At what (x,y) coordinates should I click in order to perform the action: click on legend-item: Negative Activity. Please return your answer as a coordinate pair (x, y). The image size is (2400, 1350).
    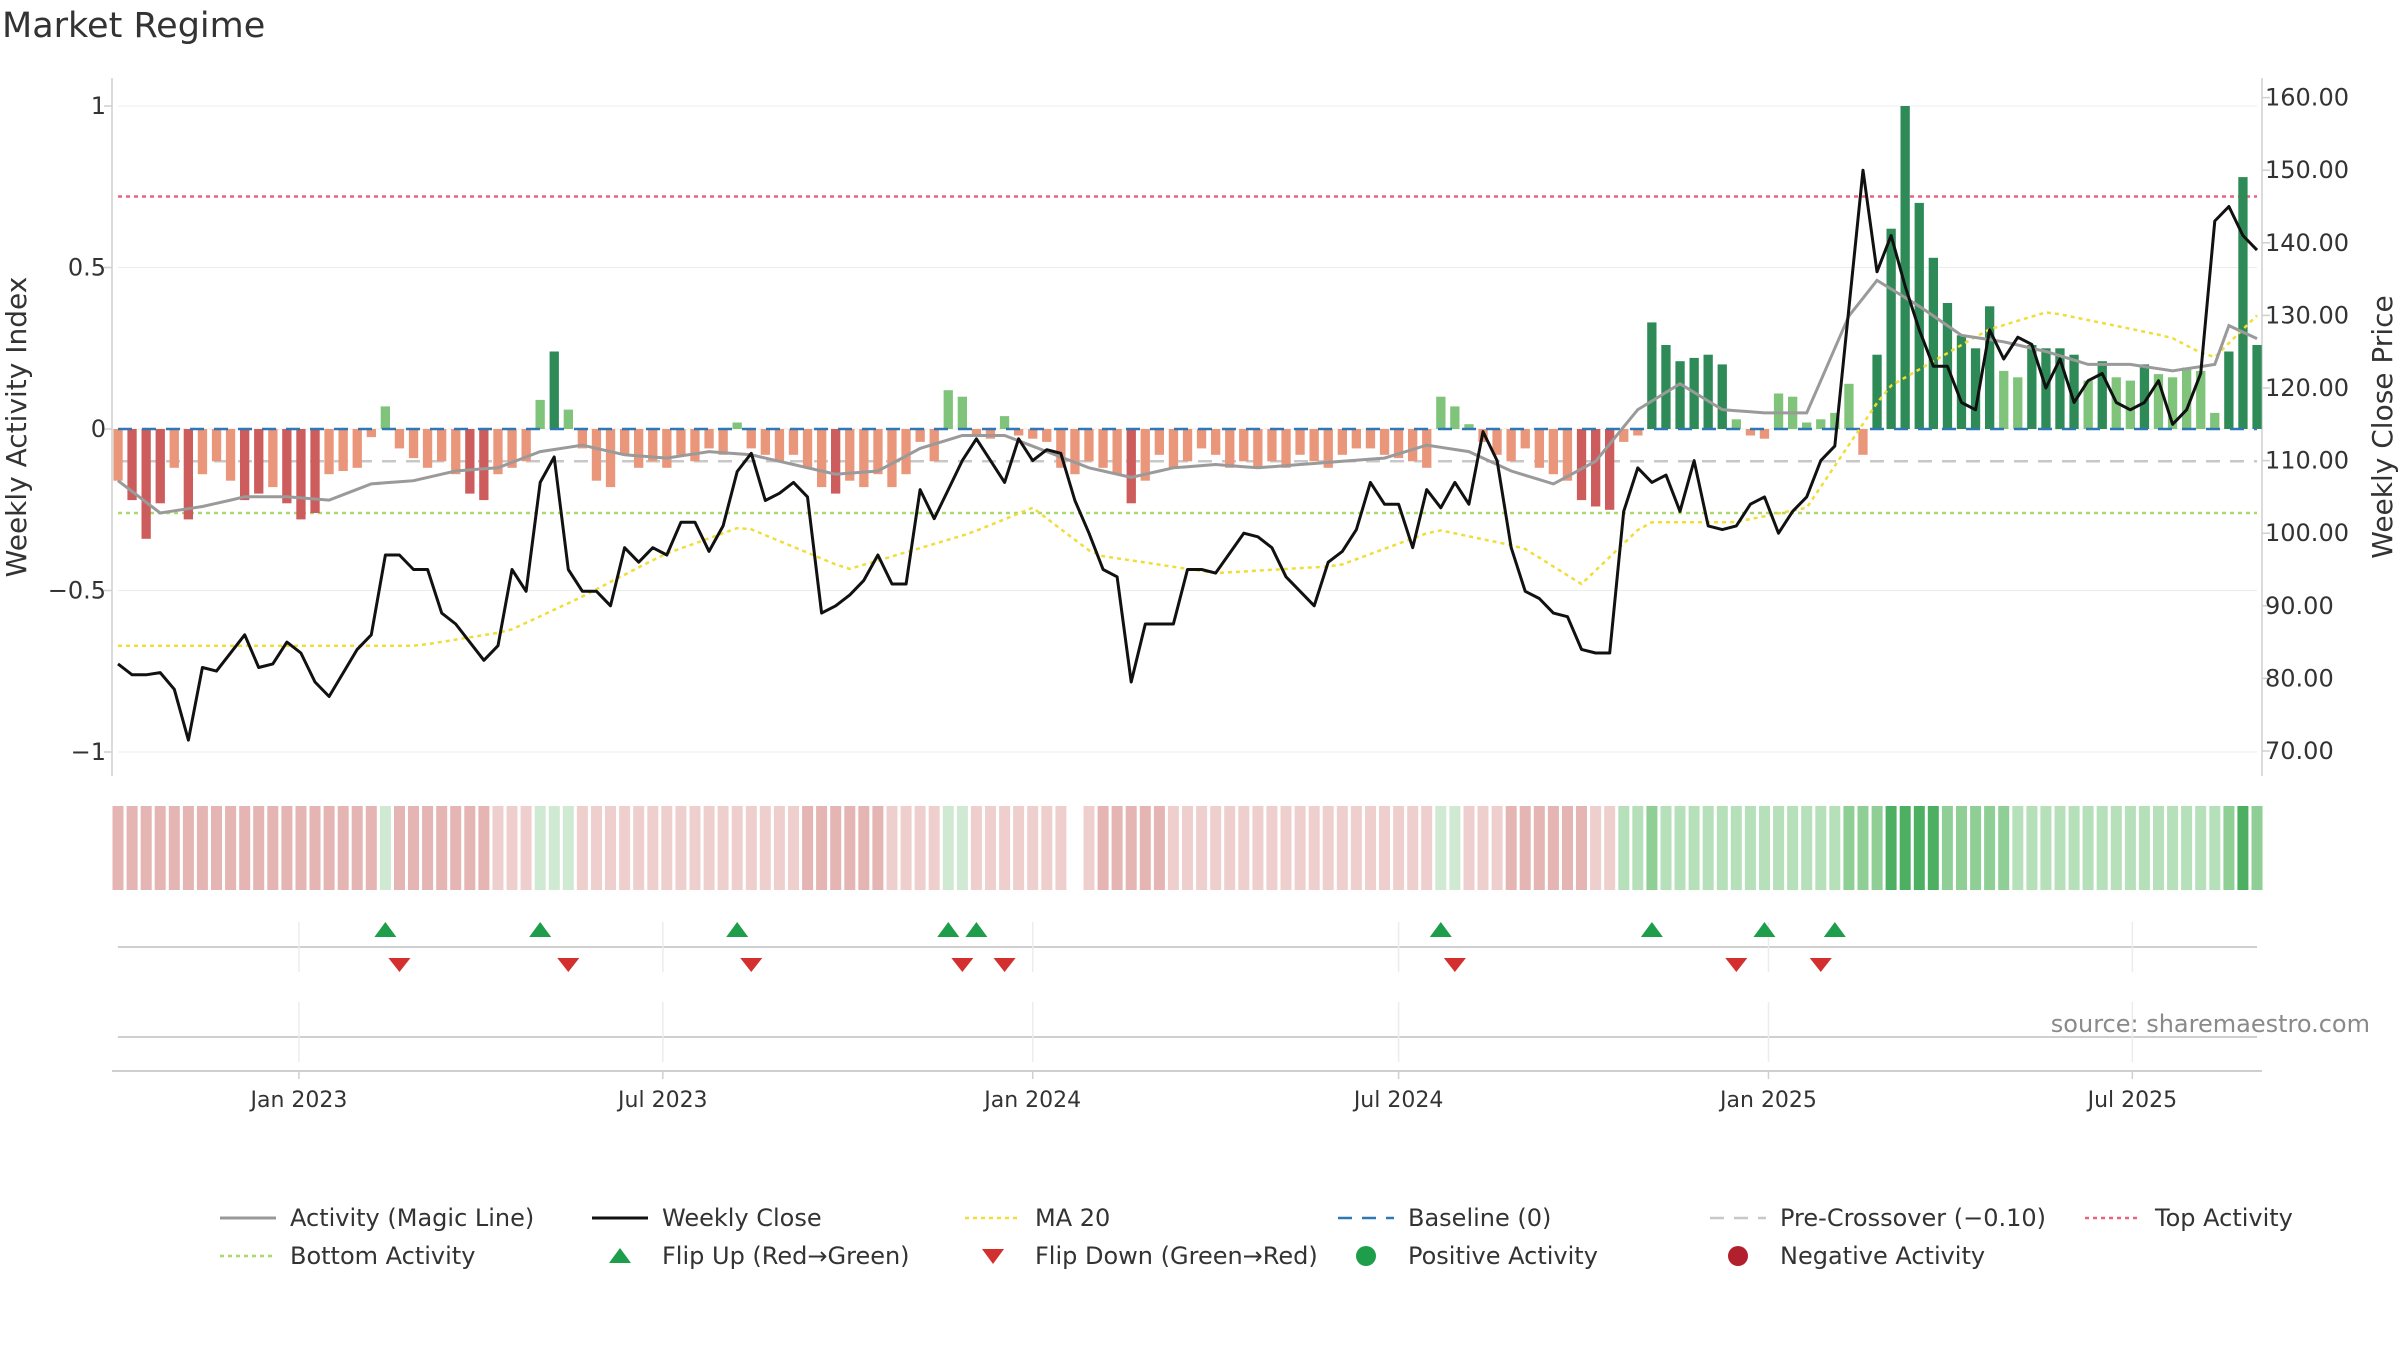
    Looking at the image, I should click on (1846, 1256).